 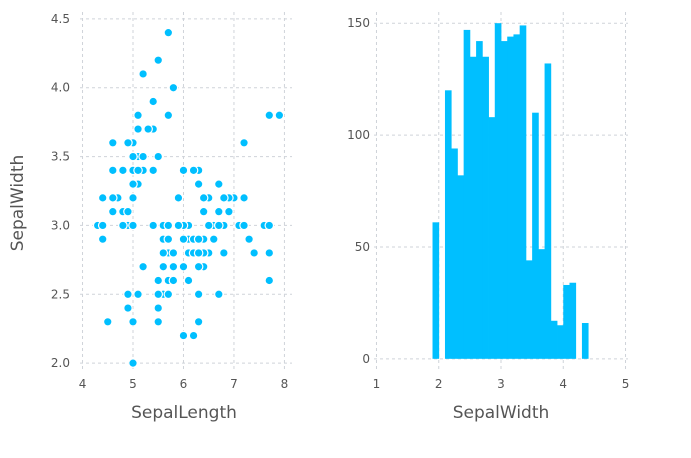 I want to click on histogram-y-tick-labels: 0 50 100 150, so click(x=358, y=191).